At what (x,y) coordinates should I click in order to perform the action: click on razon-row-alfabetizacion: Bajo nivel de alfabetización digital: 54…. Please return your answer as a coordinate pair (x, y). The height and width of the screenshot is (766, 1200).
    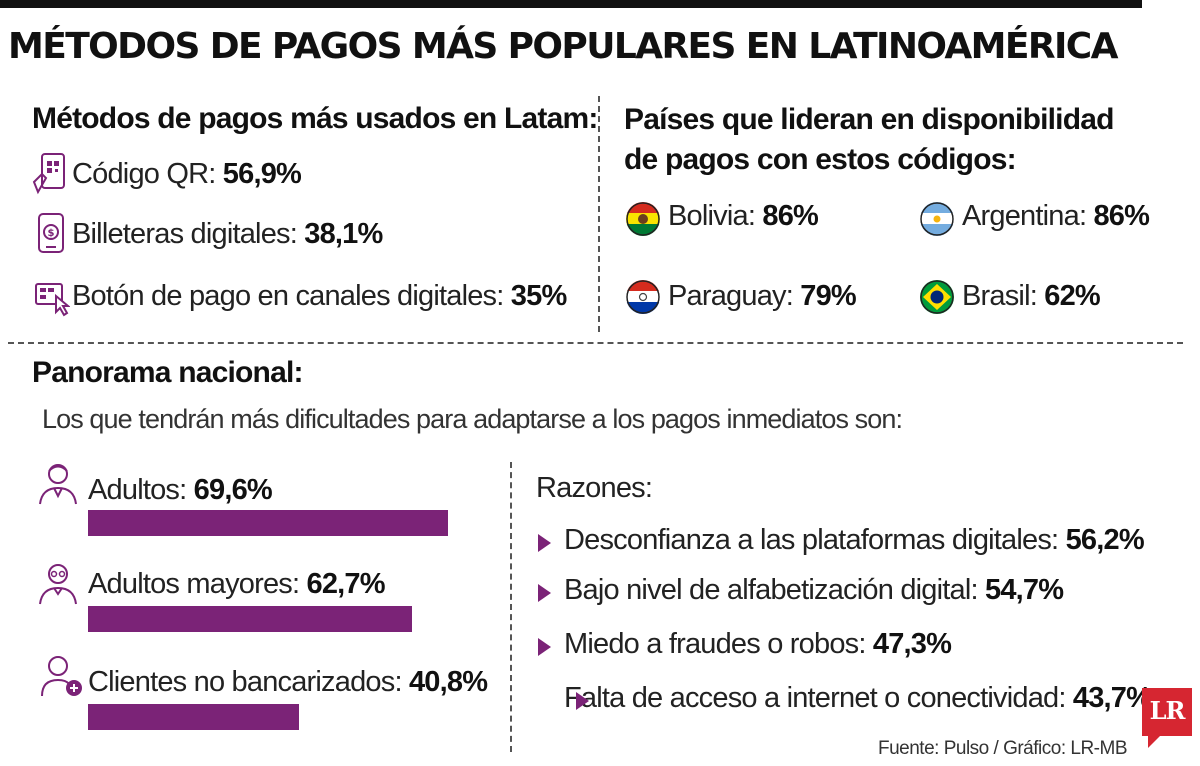
    Looking at the image, I should click on (814, 590).